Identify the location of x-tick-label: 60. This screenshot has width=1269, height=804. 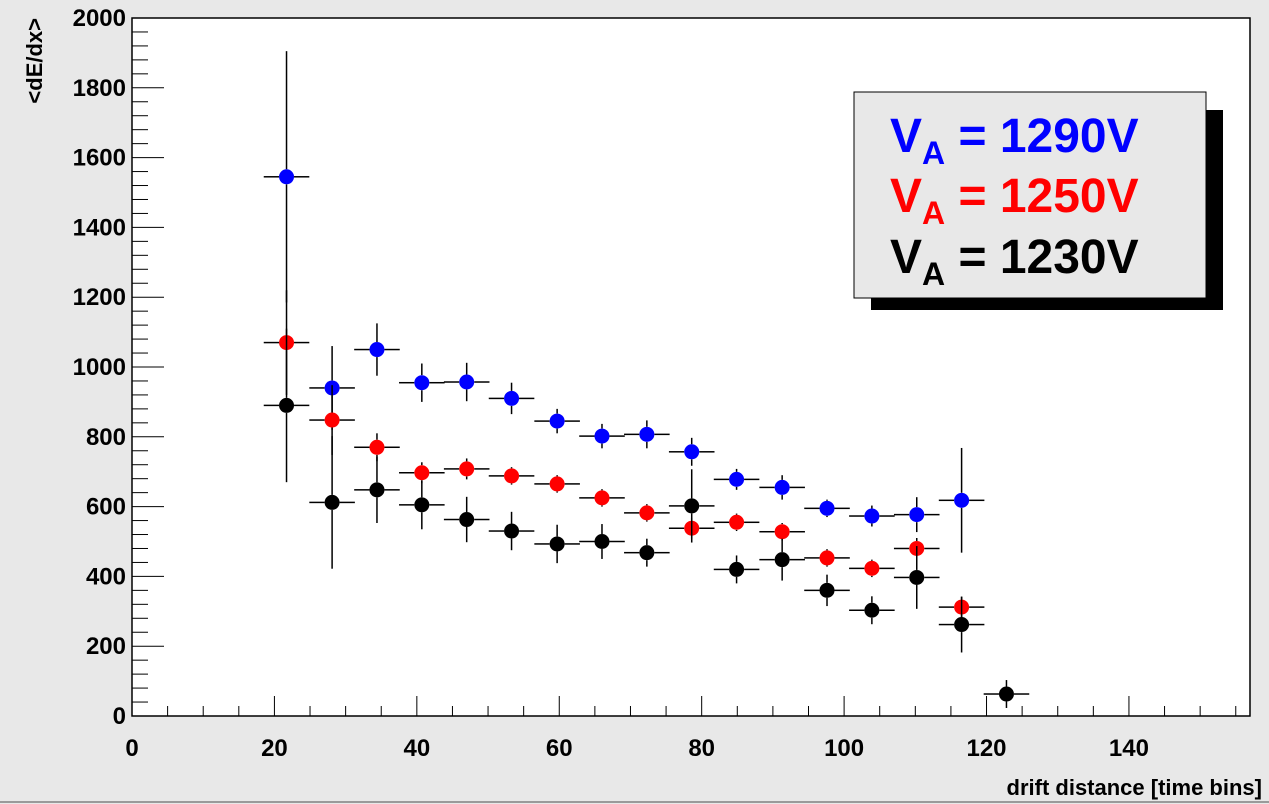
(559, 748).